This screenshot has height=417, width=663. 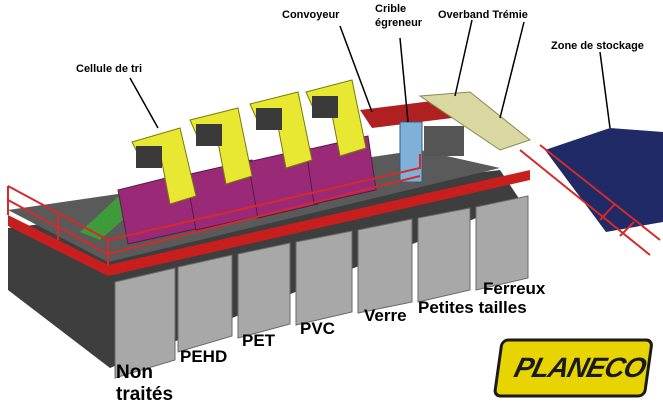 I want to click on leader-crible, so click(x=404, y=80).